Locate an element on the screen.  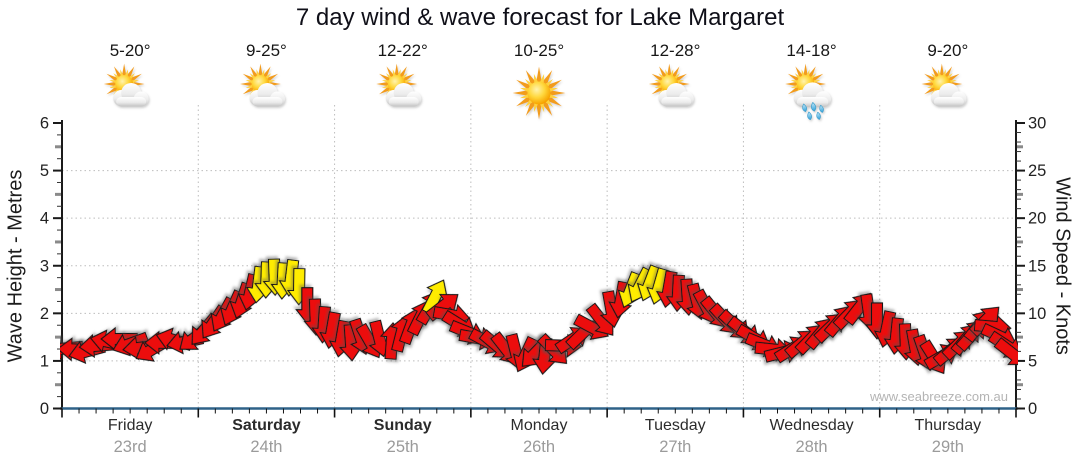
knots-tick-label: 15 is located at coordinates (1037, 266).